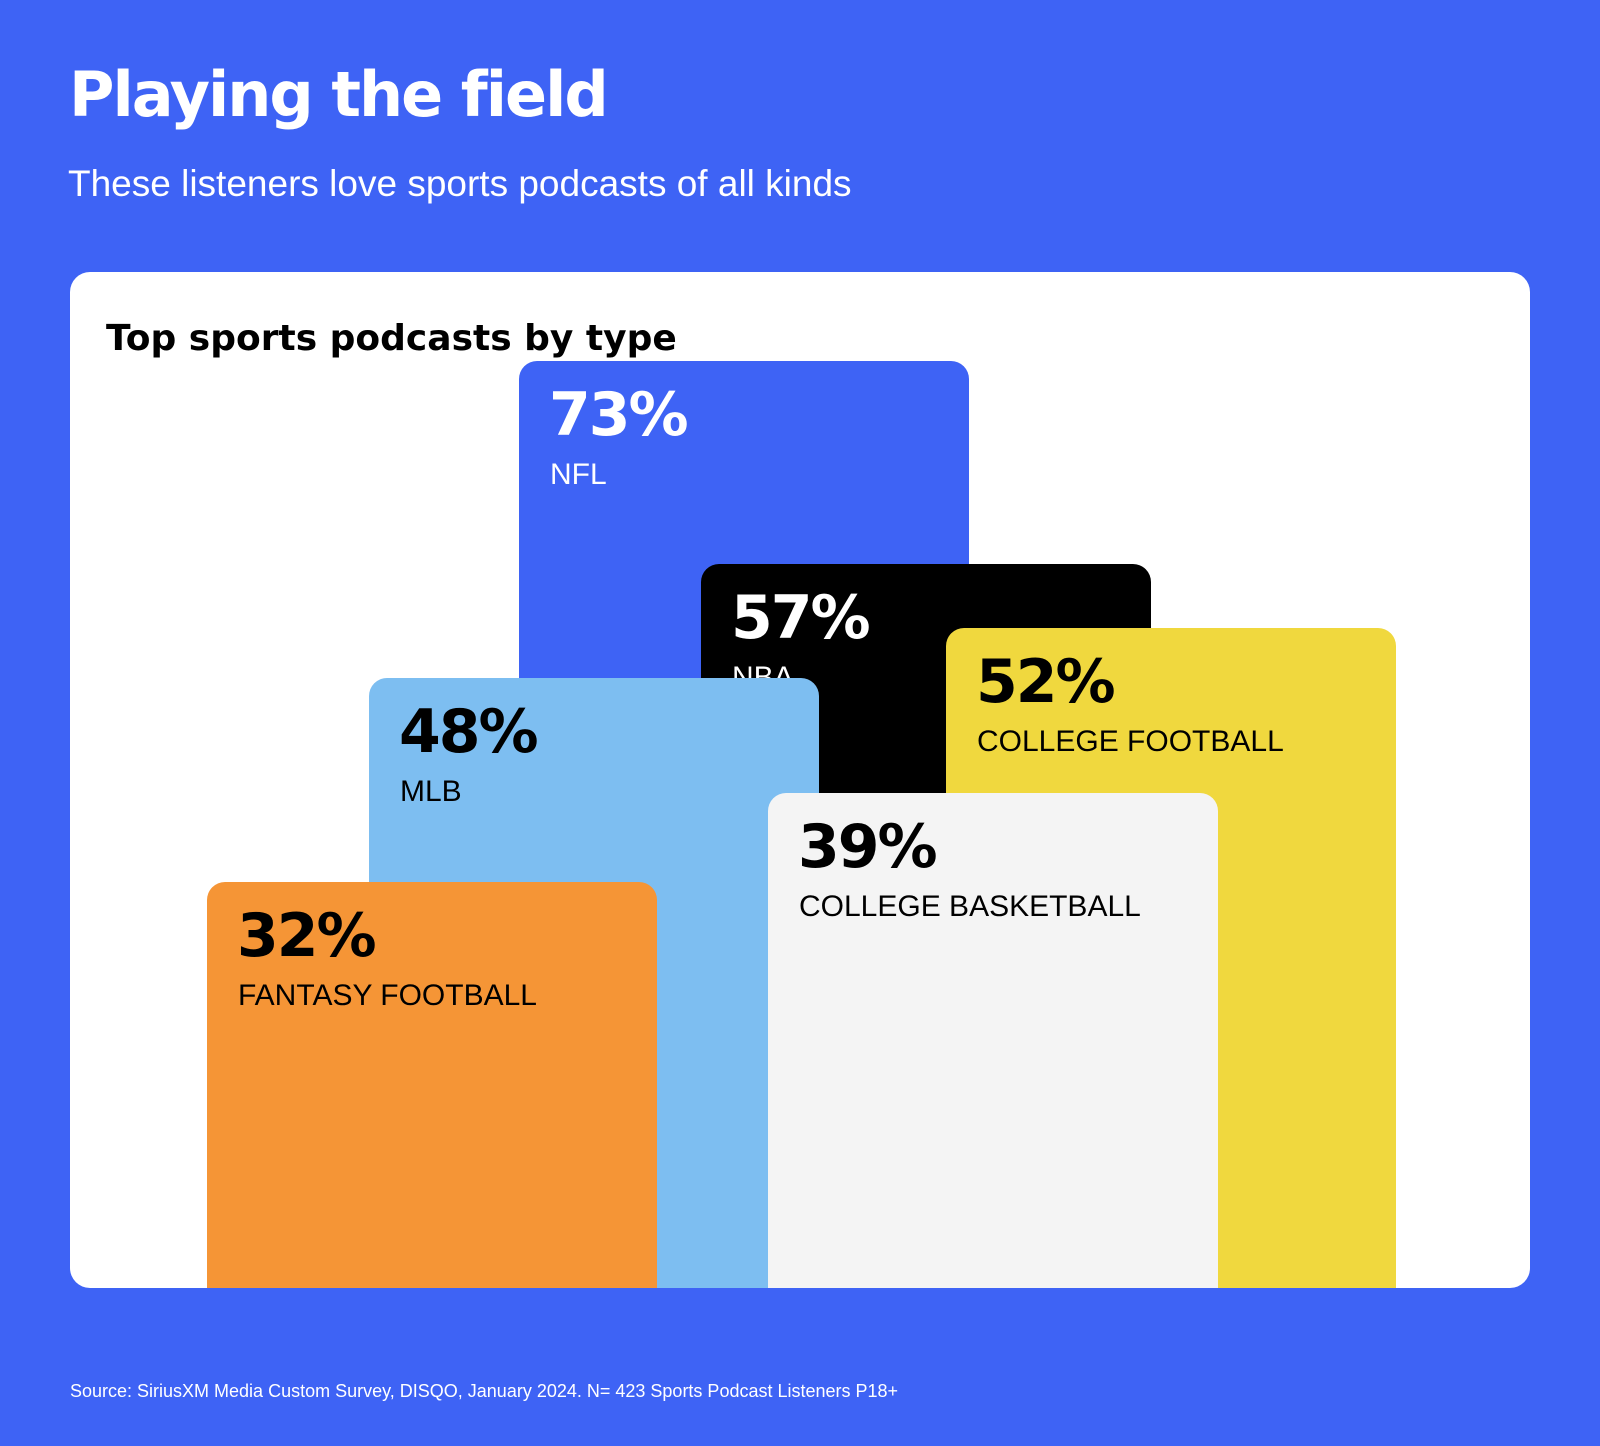 The width and height of the screenshot is (1600, 1446). I want to click on chart-title: Top sports podcasts by type, so click(391, 338).